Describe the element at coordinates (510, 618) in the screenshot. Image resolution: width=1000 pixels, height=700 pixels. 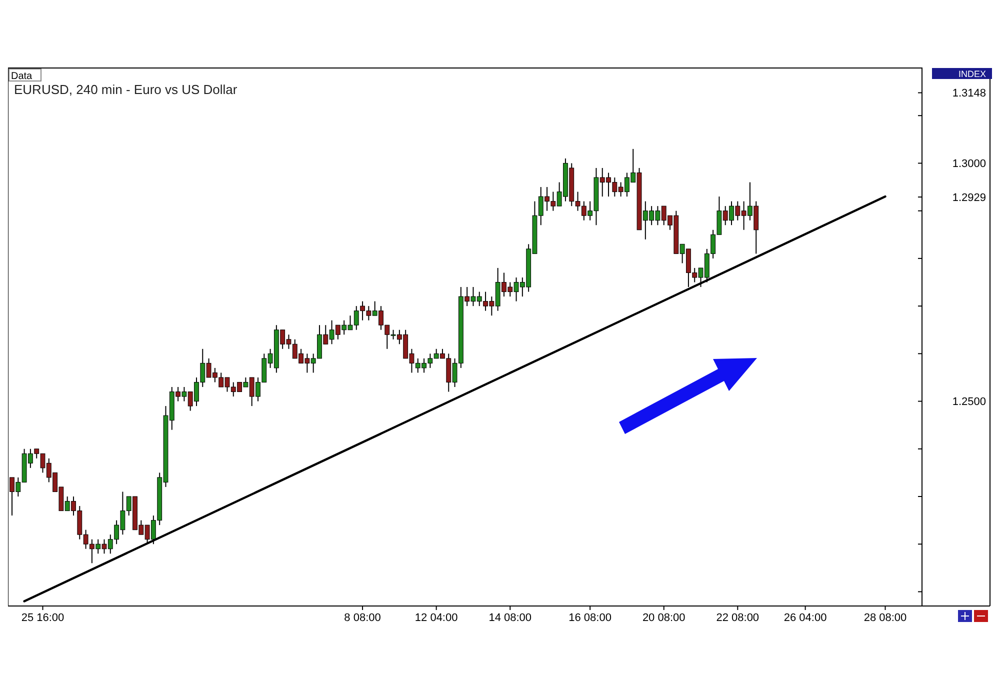
I see `x-tick-label: 14 08:00` at that location.